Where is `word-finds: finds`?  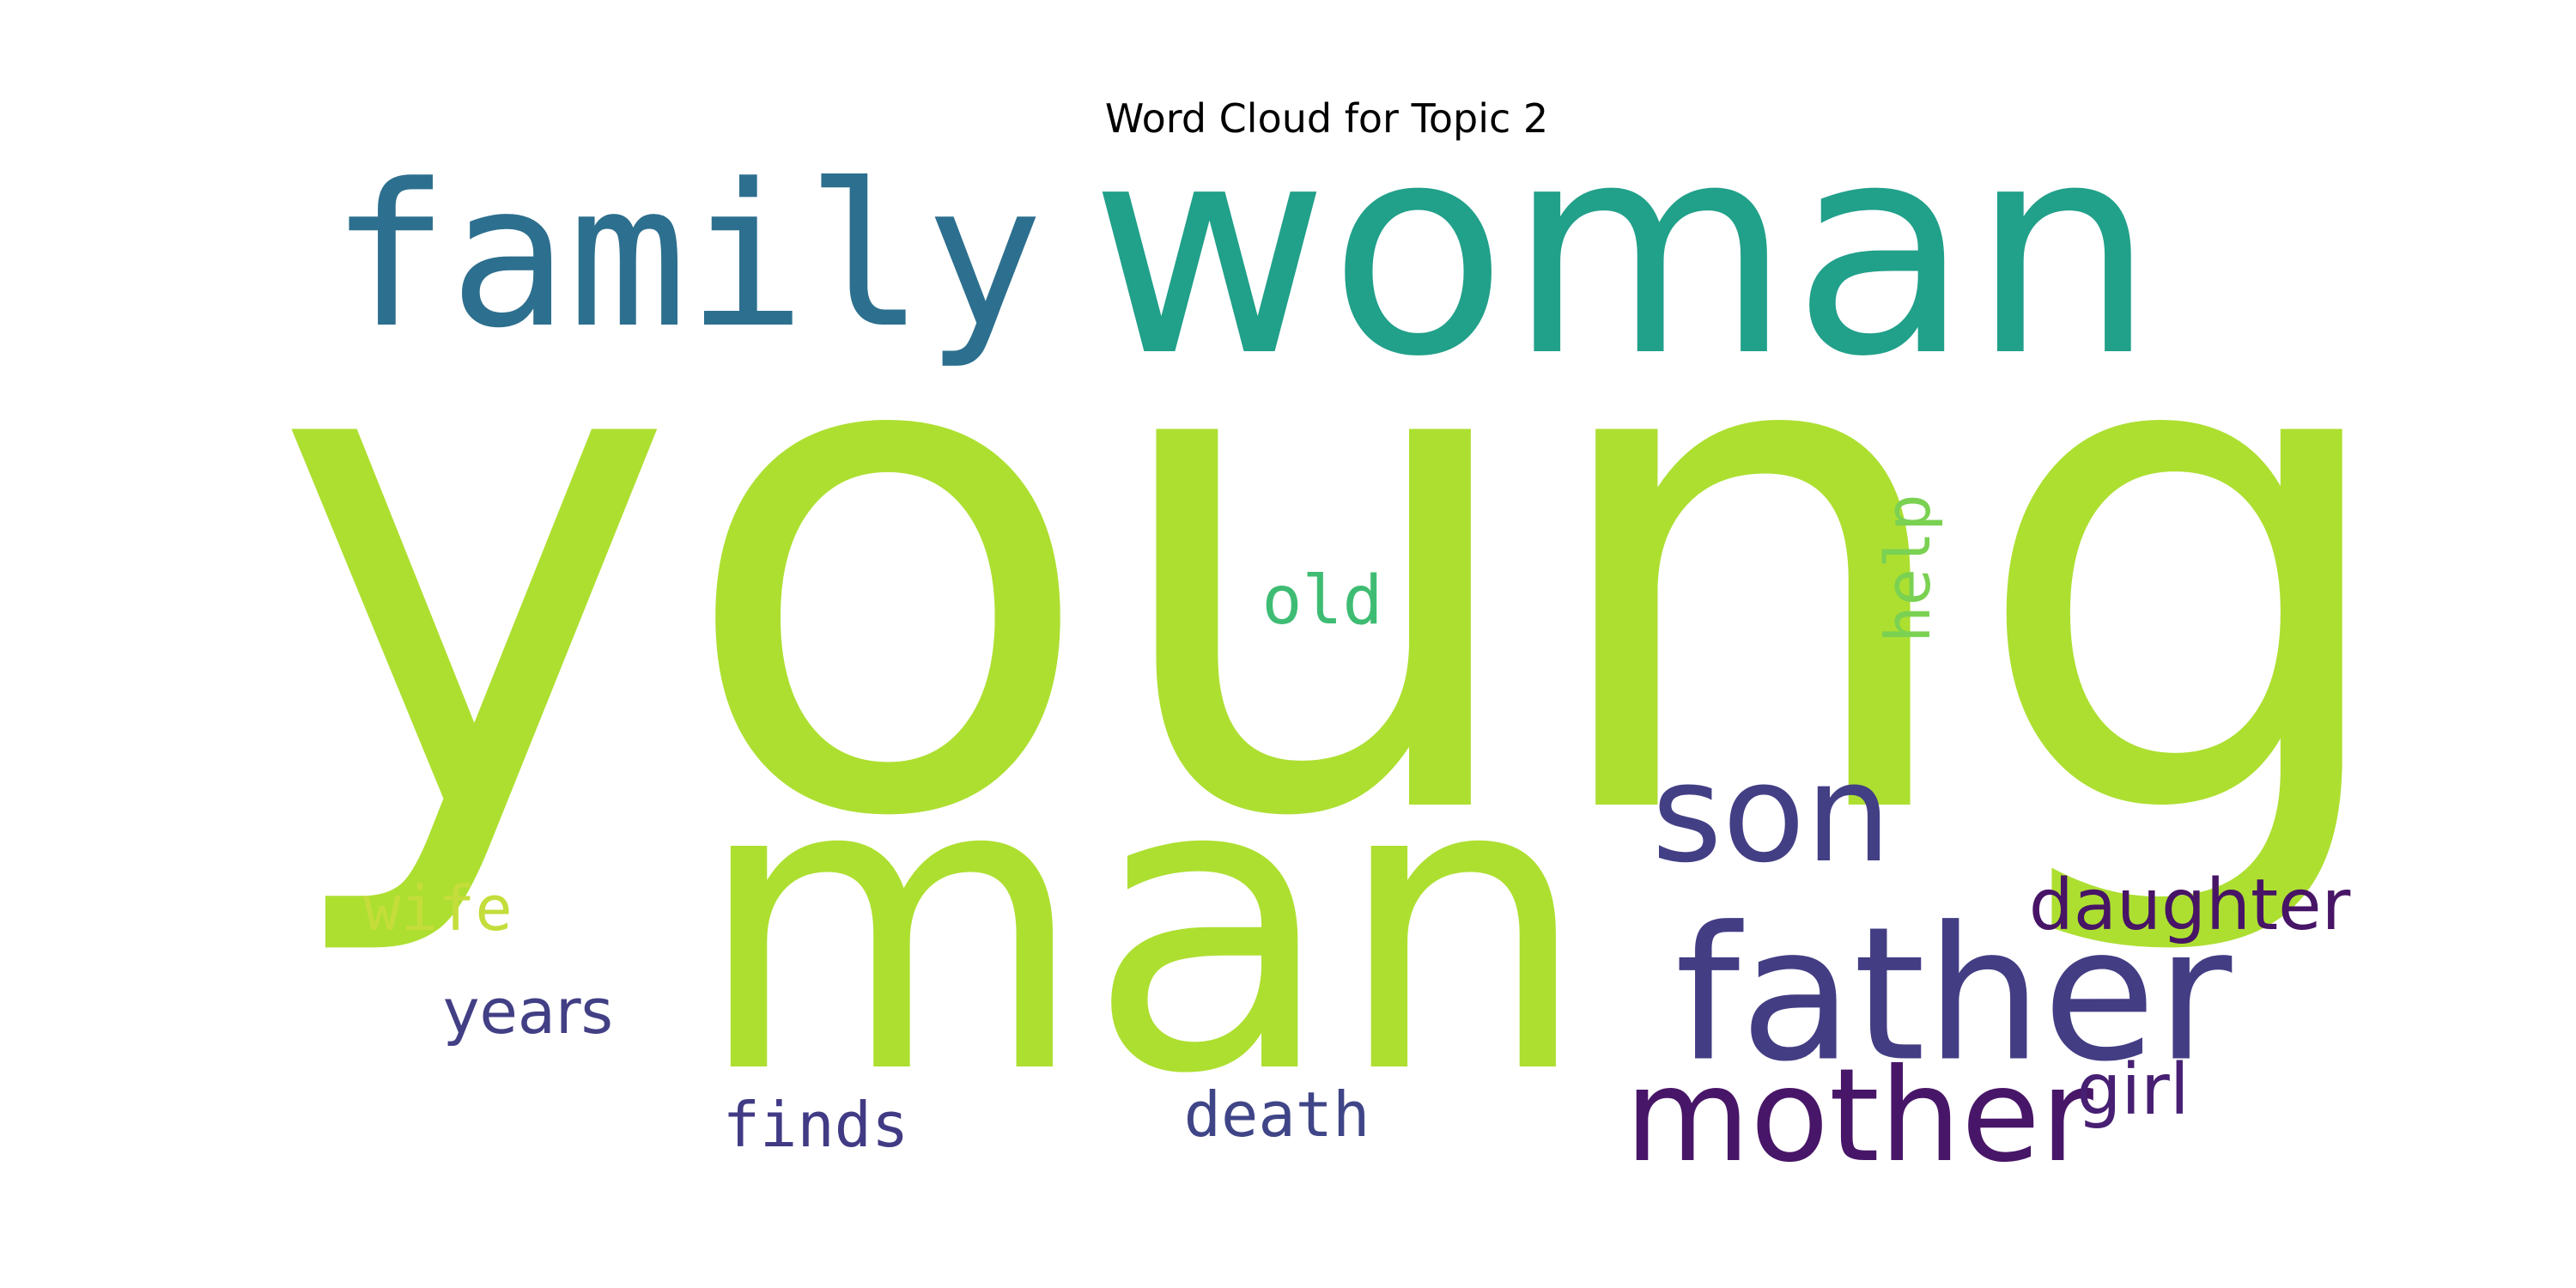
word-finds: finds is located at coordinates (815, 1125).